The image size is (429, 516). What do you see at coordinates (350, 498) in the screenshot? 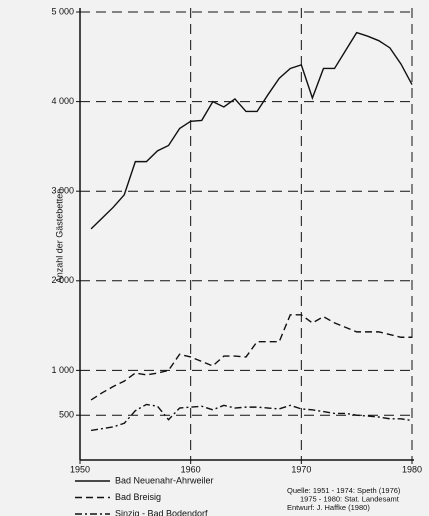
I see `source-note: 1975 - 1980: Stat. Landesamt` at bounding box center [350, 498].